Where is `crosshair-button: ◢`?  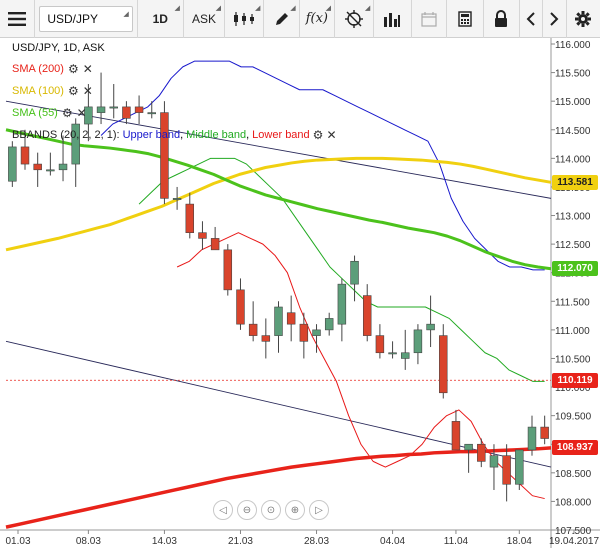
crosshair-button: ◢ is located at coordinates (355, 19).